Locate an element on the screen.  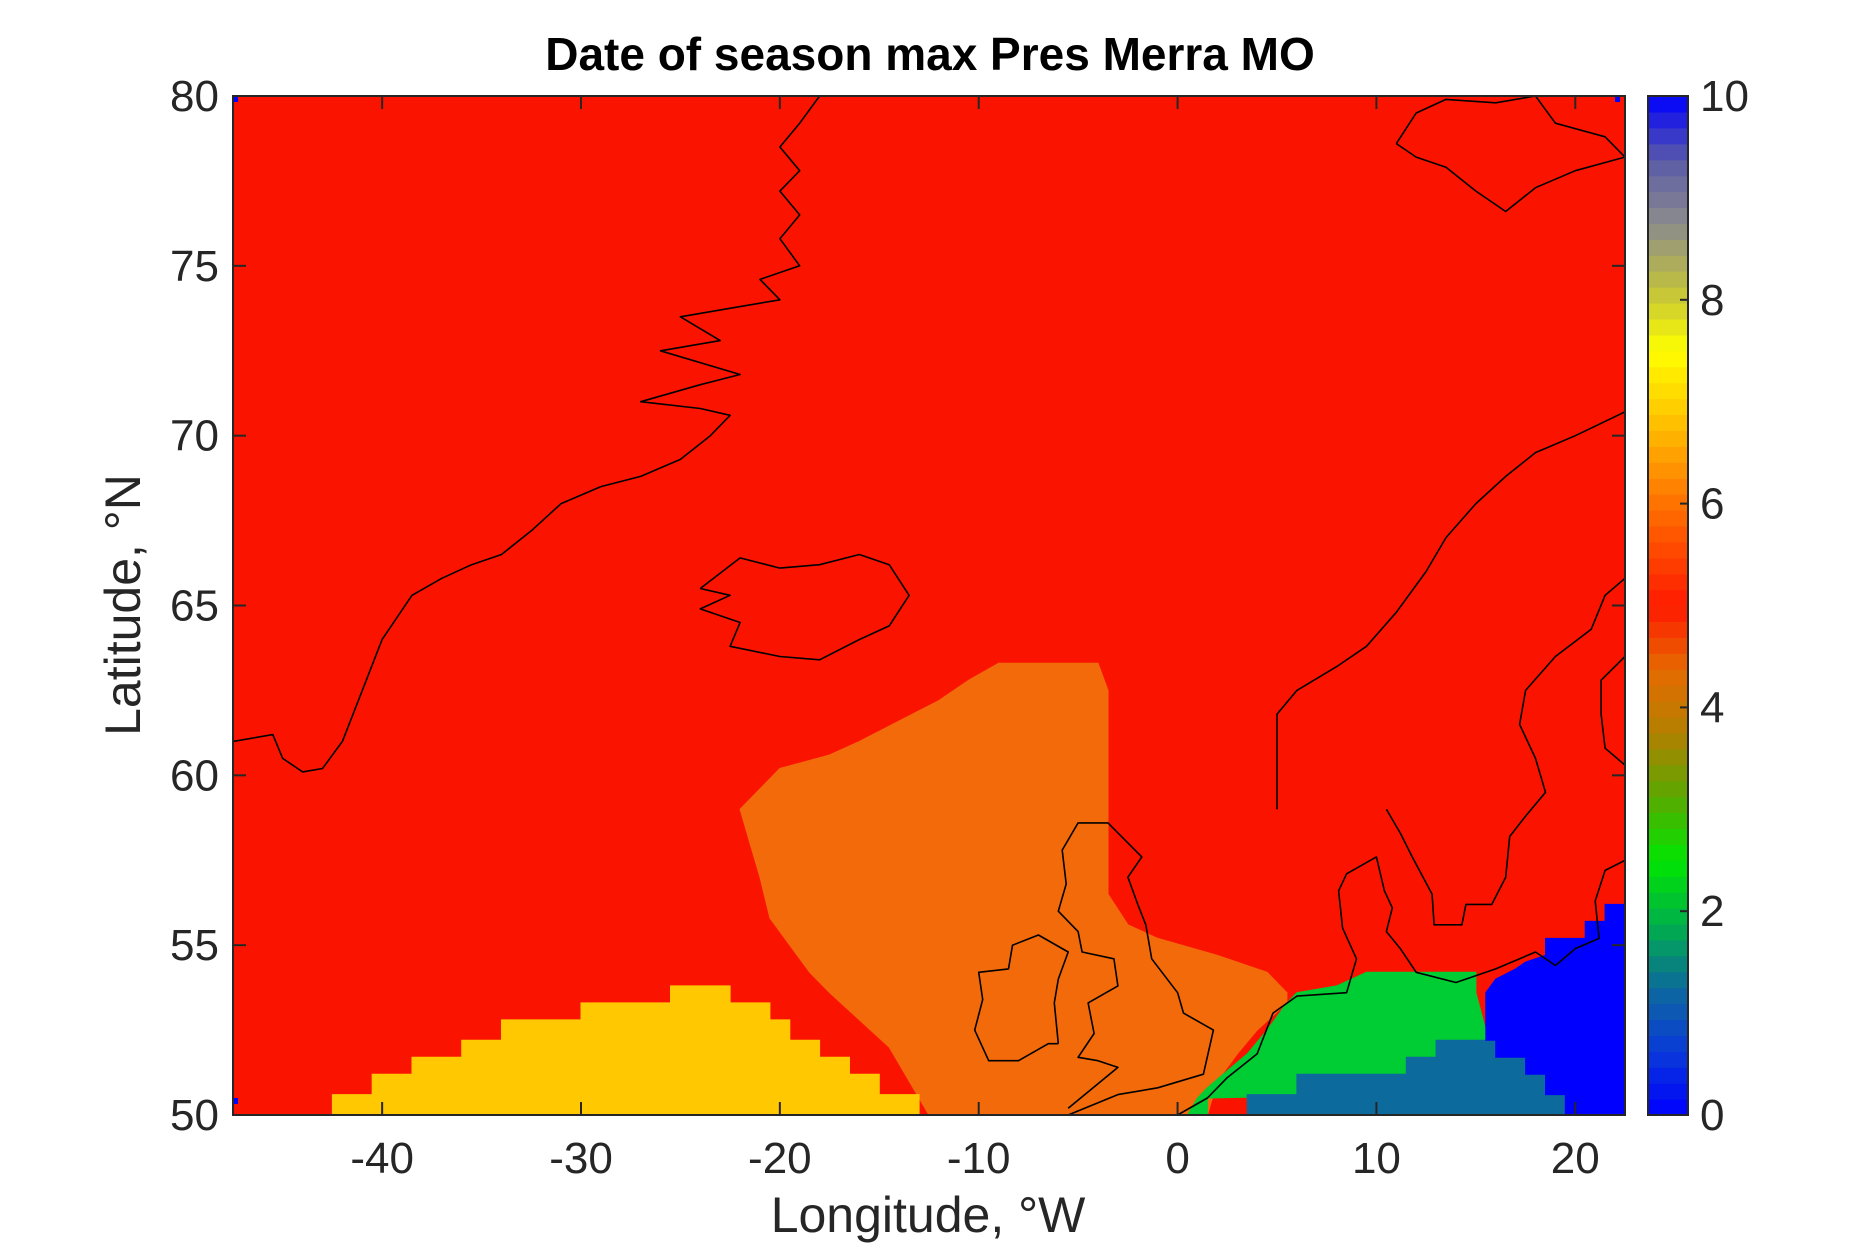
chart-title: Date of season max Pres Merra MO is located at coordinates (930, 54).